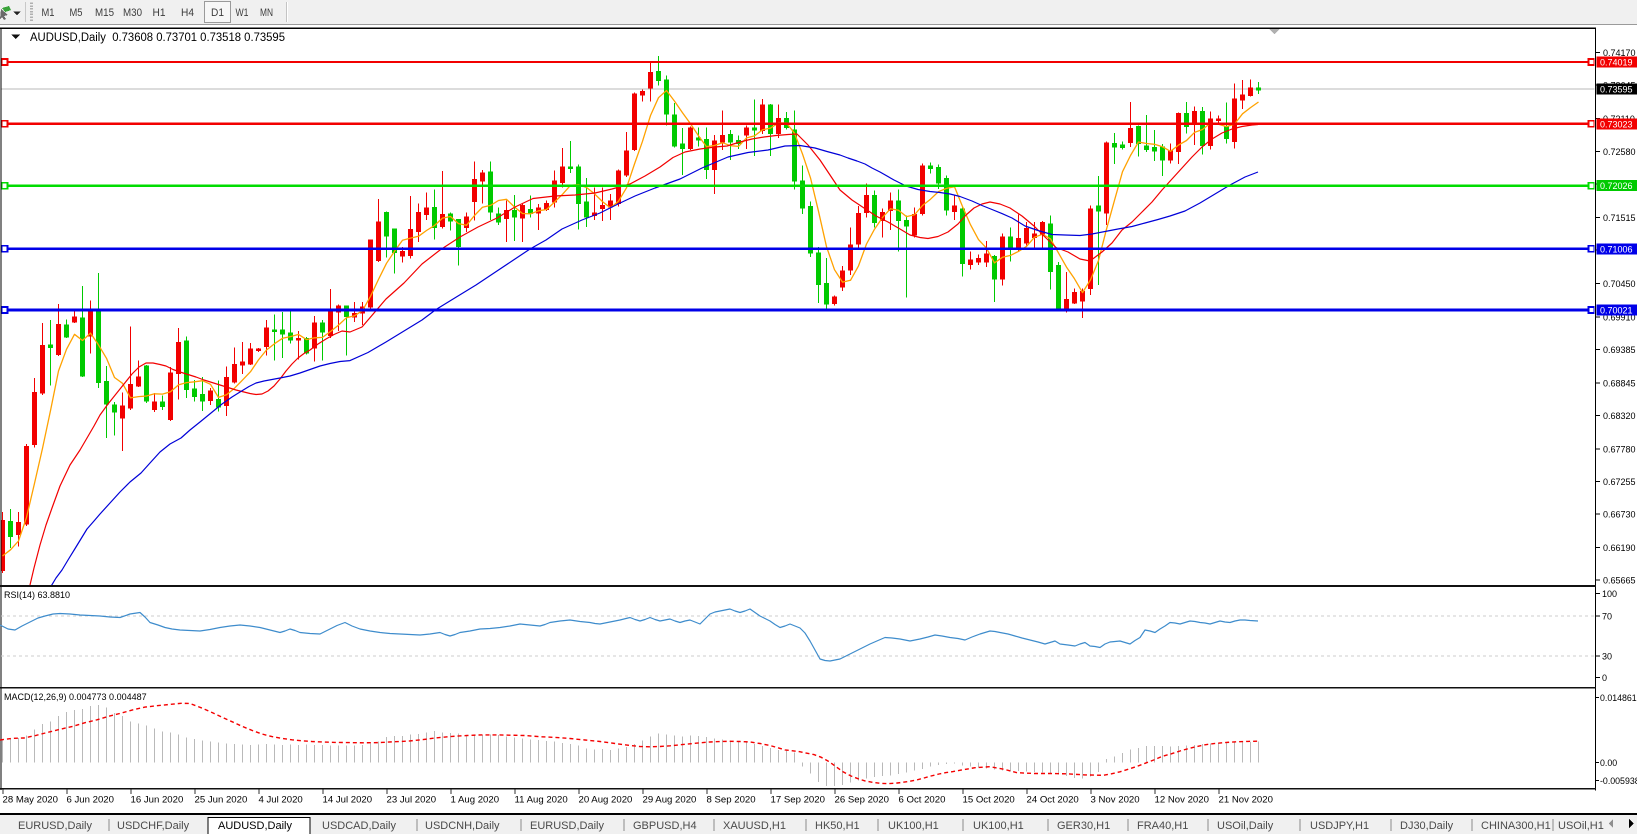 The height and width of the screenshot is (834, 1637). Describe the element at coordinates (1083, 826) in the screenshot. I see `svg-text: GER30,H1` at that location.